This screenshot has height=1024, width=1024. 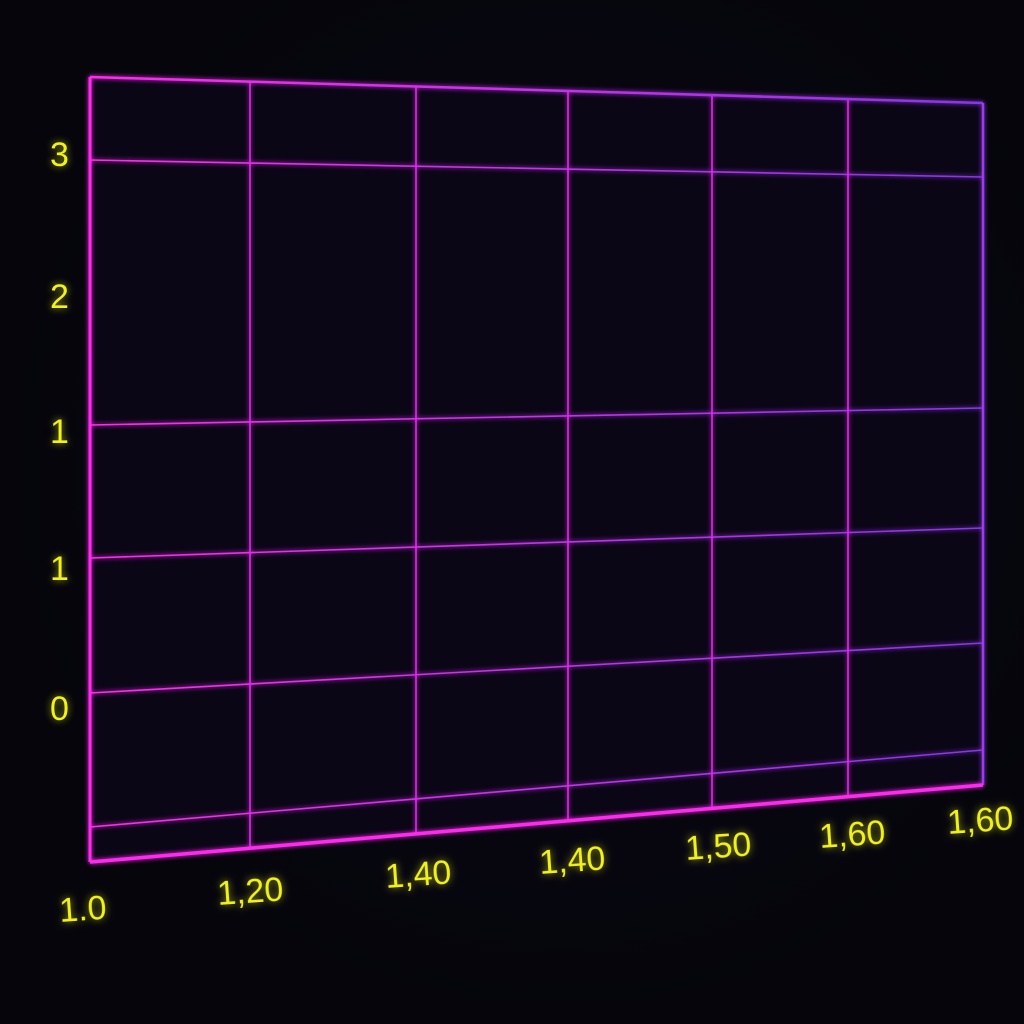 I want to click on x-axis-ticks: 1.0 1,20 1,40 1,40 1,50 1,60 1,60, so click(x=536, y=864).